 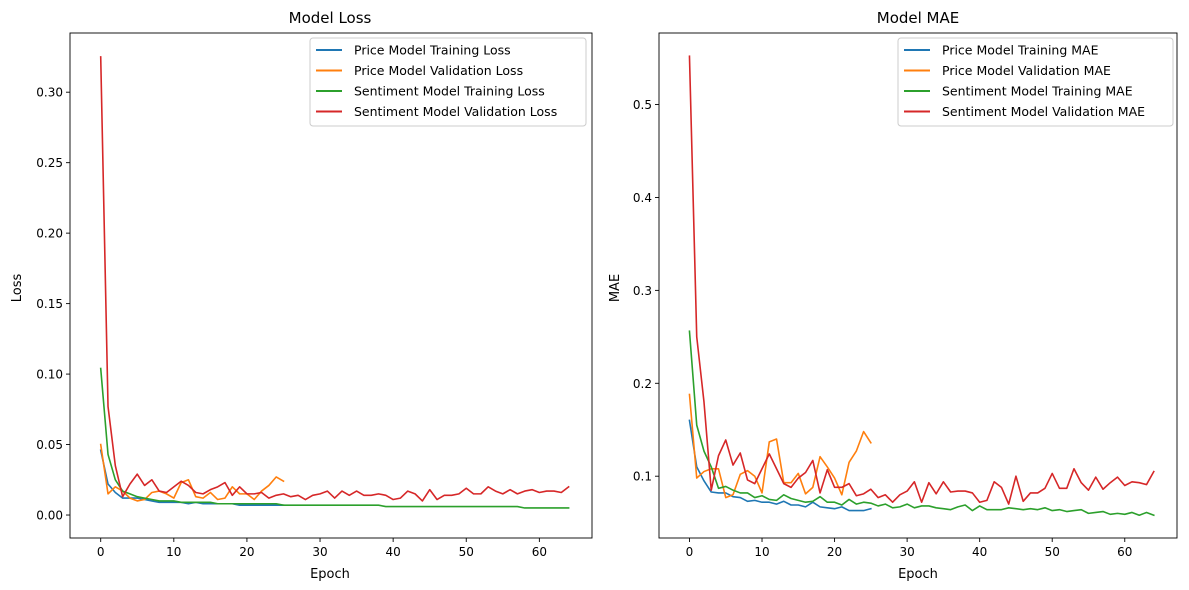 What do you see at coordinates (906, 552) in the screenshot?
I see `mae-x-tick-label: 30` at bounding box center [906, 552].